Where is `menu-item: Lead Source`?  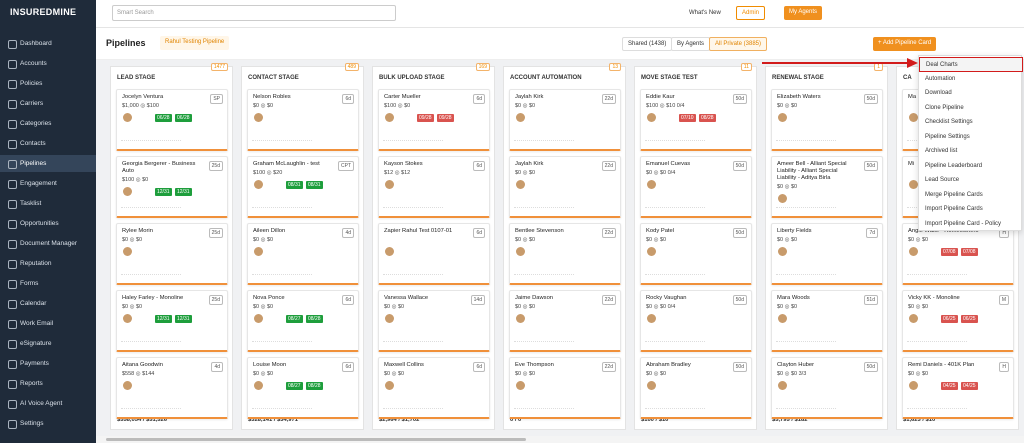 menu-item: Lead Source is located at coordinates (942, 180).